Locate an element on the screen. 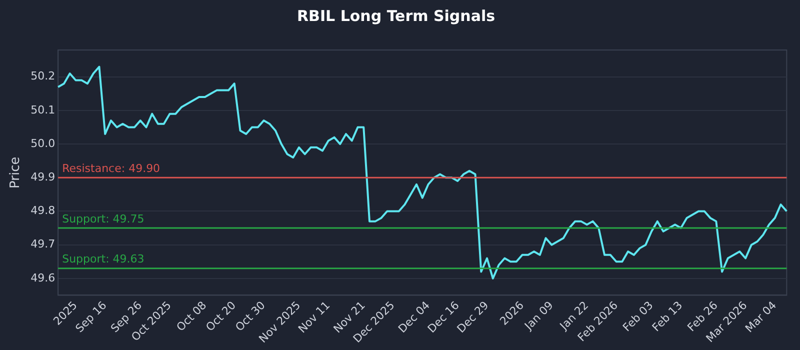  y-tick-label: 50.2 is located at coordinates (43, 76).